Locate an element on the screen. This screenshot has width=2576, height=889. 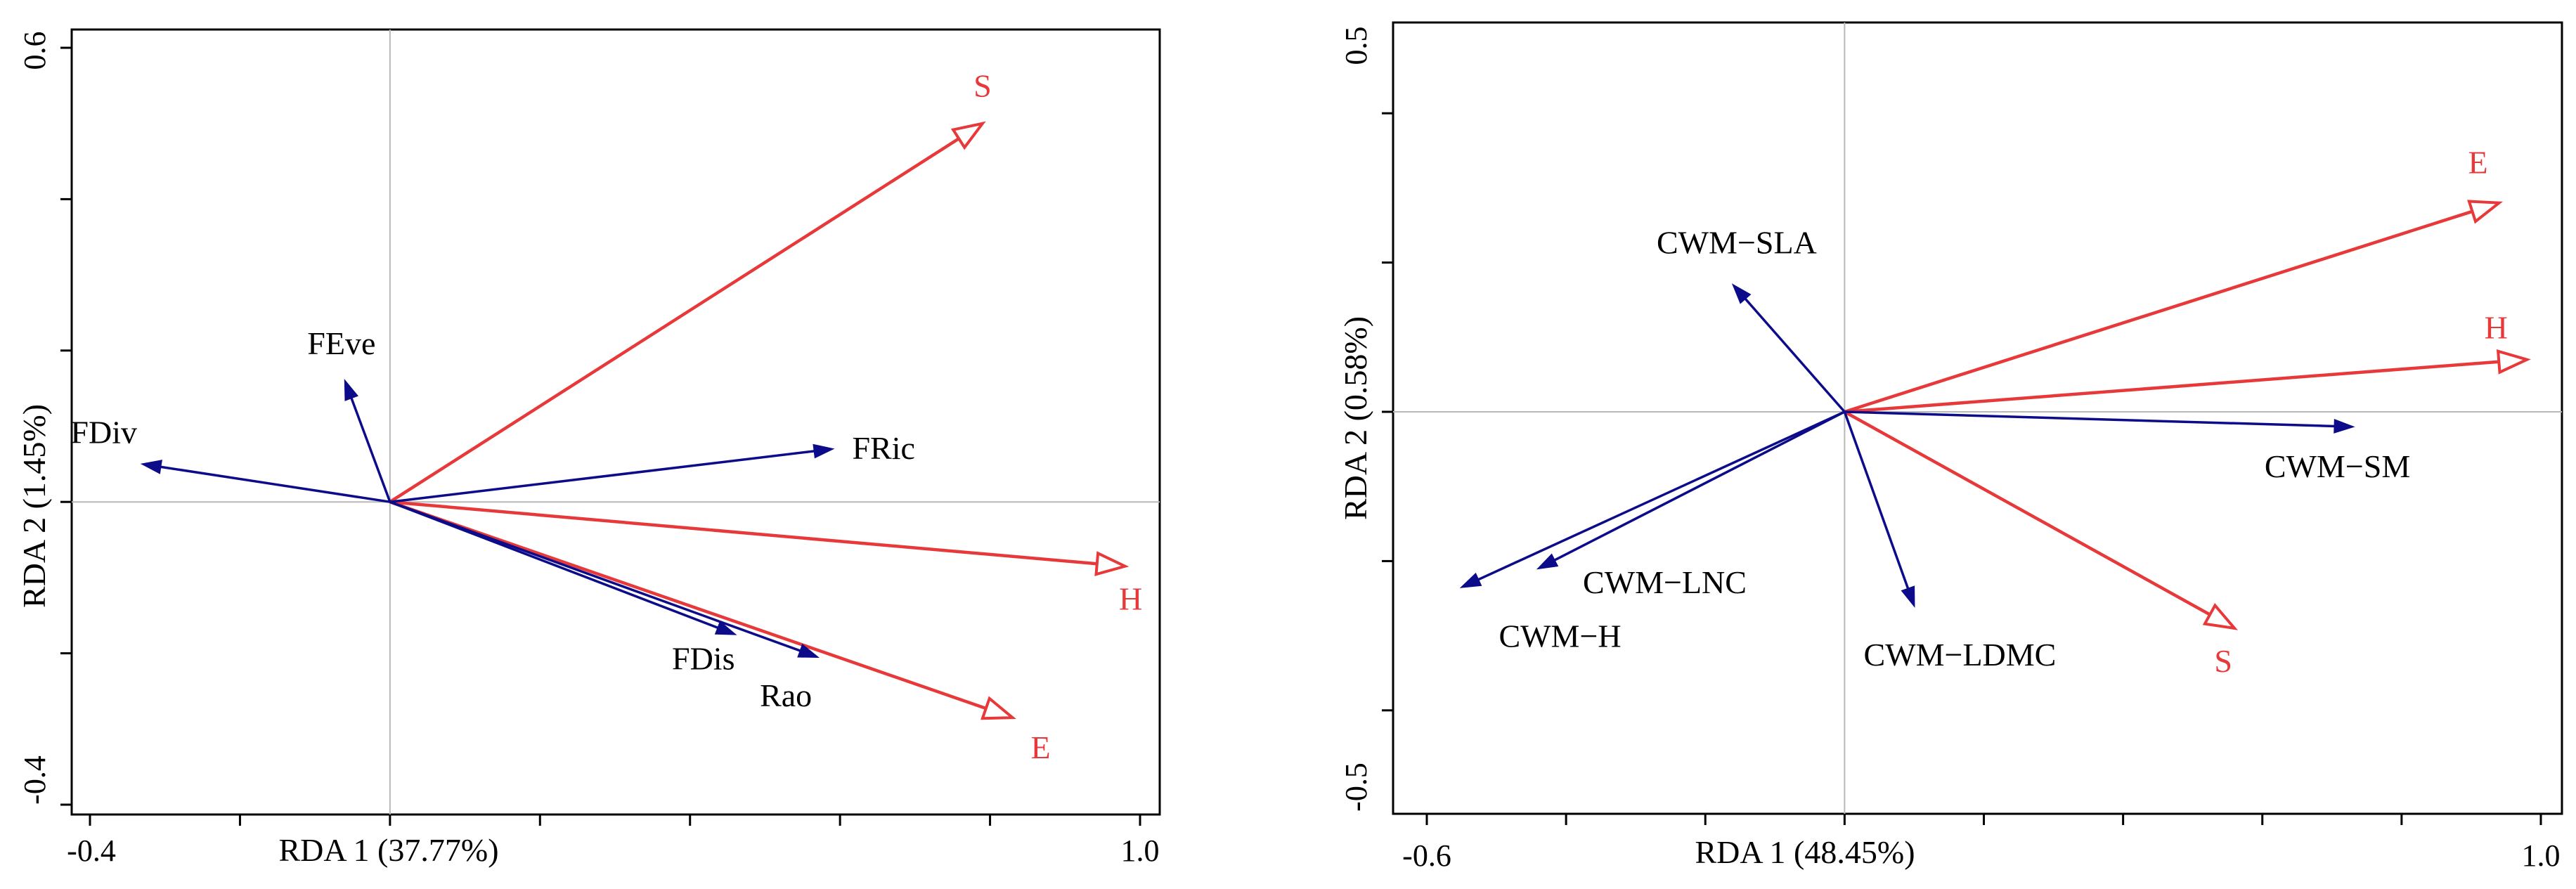
arrow-label: CWM−LDMC is located at coordinates (1960, 655).